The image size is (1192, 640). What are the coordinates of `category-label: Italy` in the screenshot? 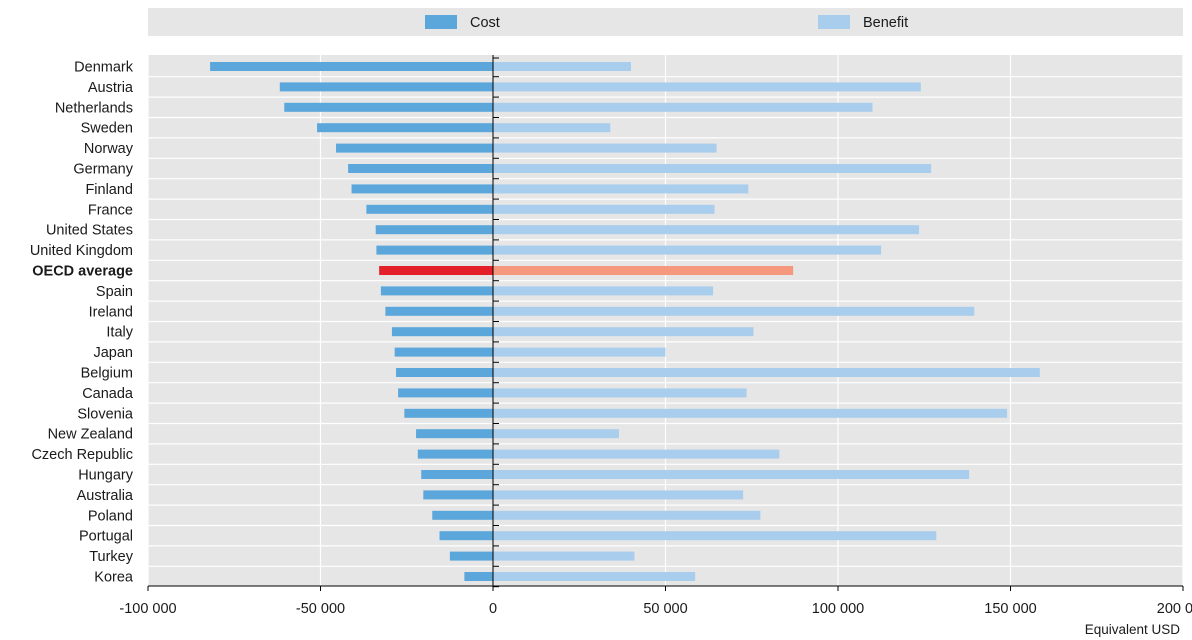 It's located at (119, 333).